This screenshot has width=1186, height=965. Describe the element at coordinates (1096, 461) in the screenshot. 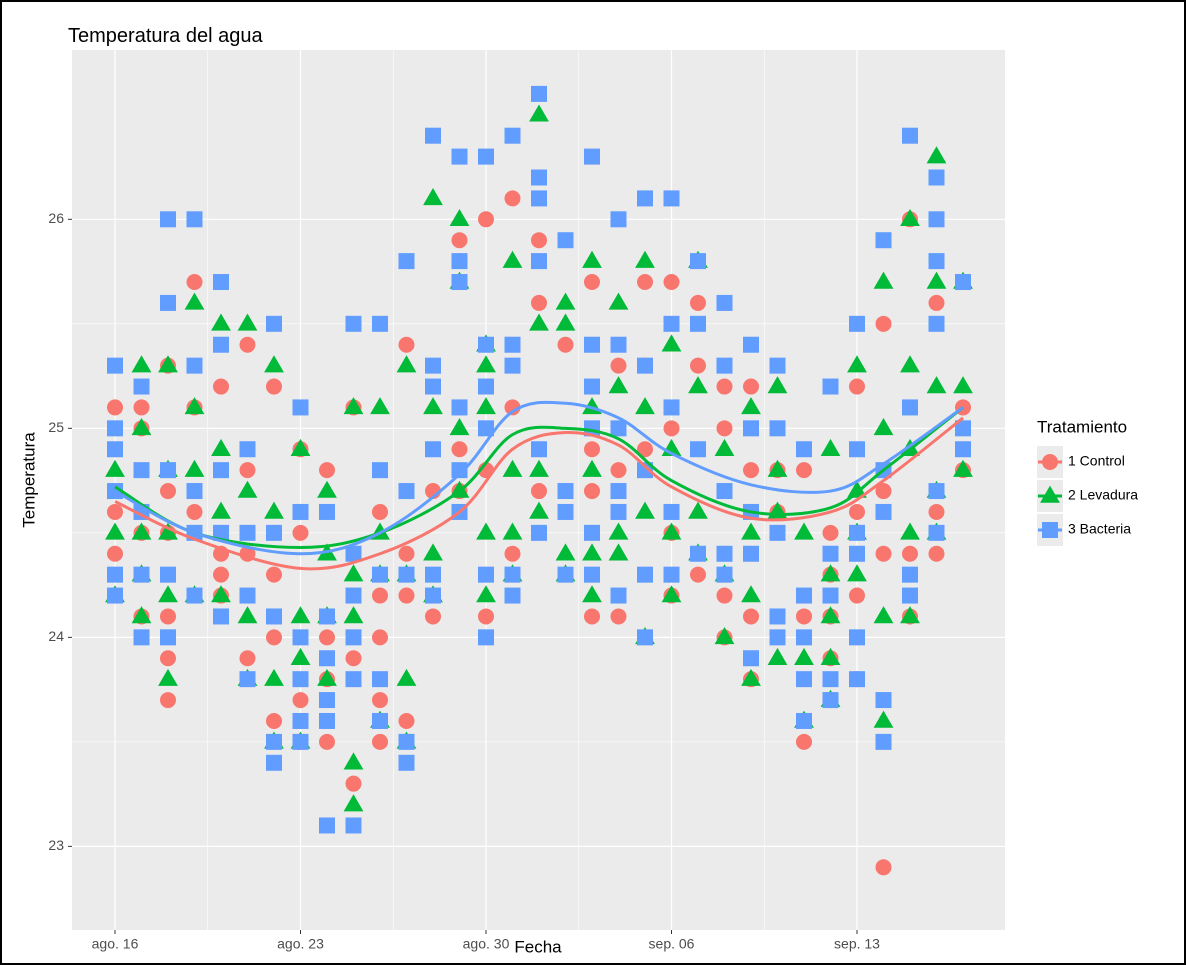

I see `legend-label: 1 Control` at that location.